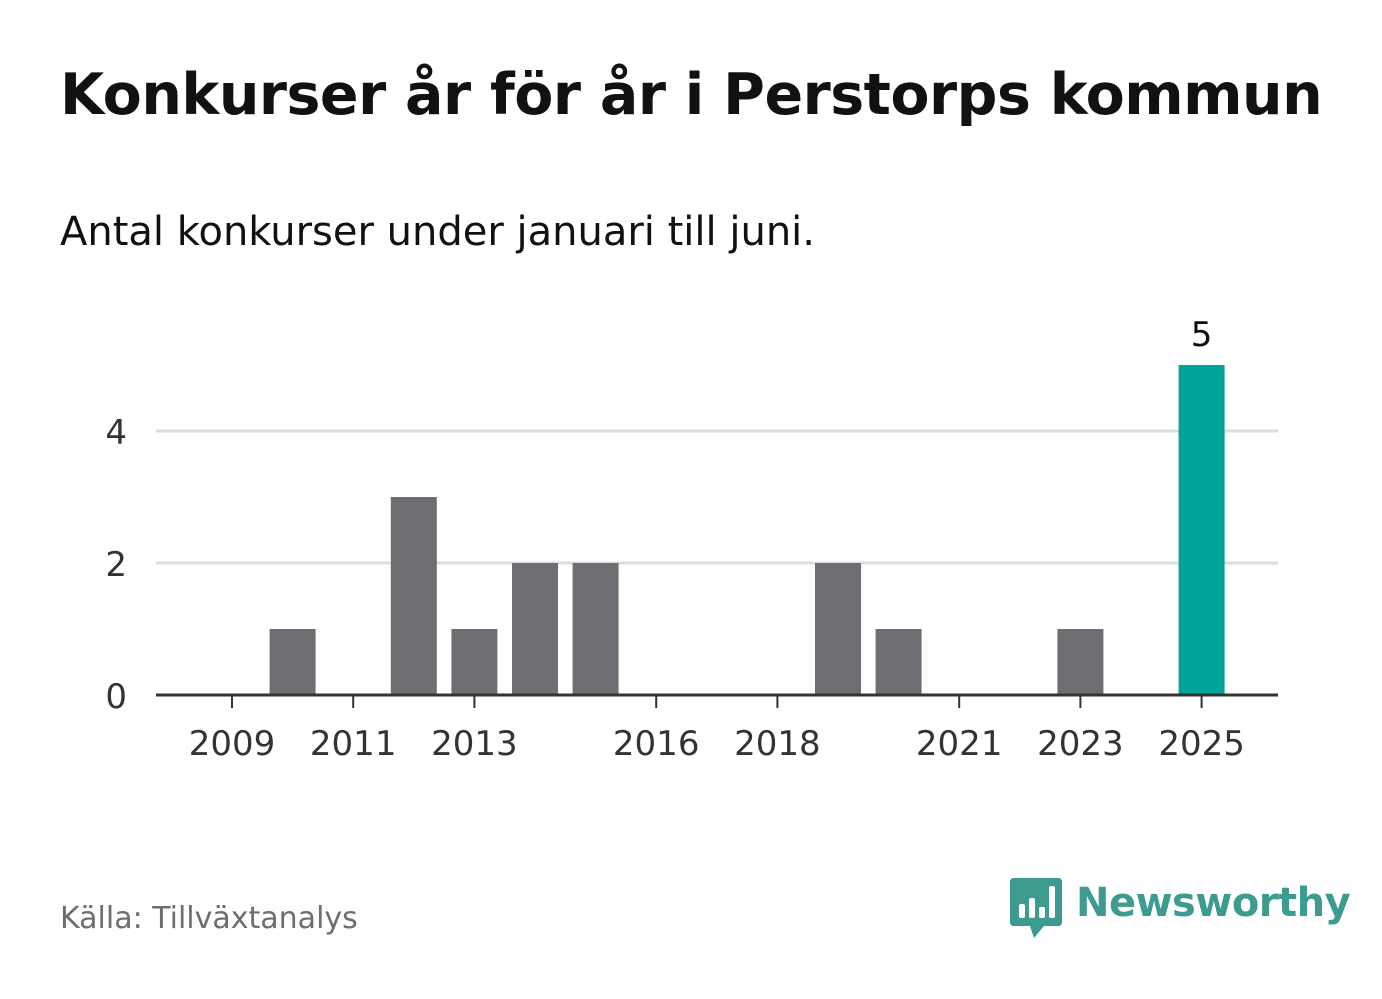 The height and width of the screenshot is (999, 1382). What do you see at coordinates (691, 95) in the screenshot?
I see `chart-title: Konkurser år för år i Perstorps kommun` at bounding box center [691, 95].